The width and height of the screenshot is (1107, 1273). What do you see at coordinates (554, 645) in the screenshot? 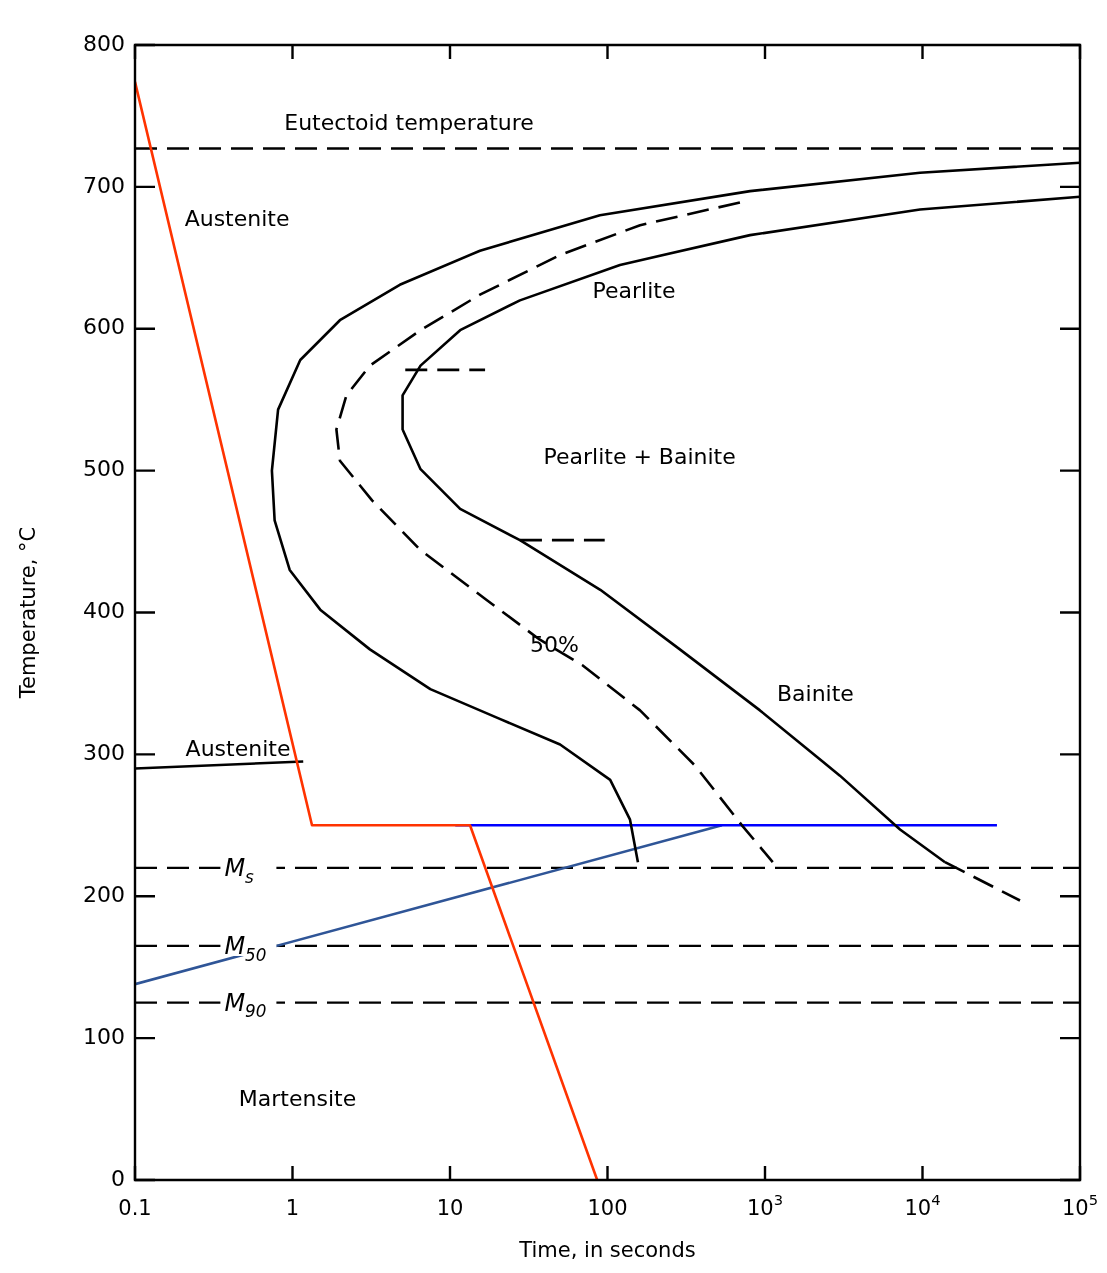
I see `annotation: 50%` at bounding box center [554, 645].